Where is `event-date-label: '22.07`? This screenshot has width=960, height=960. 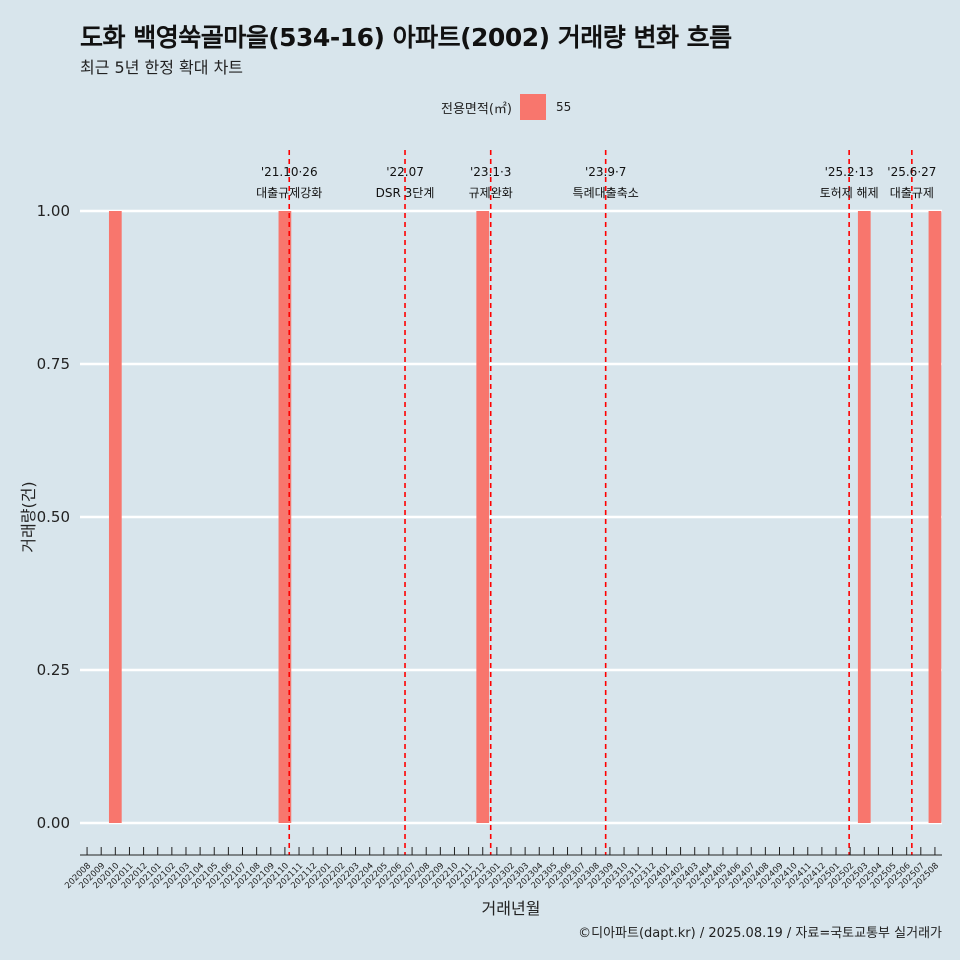 event-date-label: '22.07 is located at coordinates (405, 172).